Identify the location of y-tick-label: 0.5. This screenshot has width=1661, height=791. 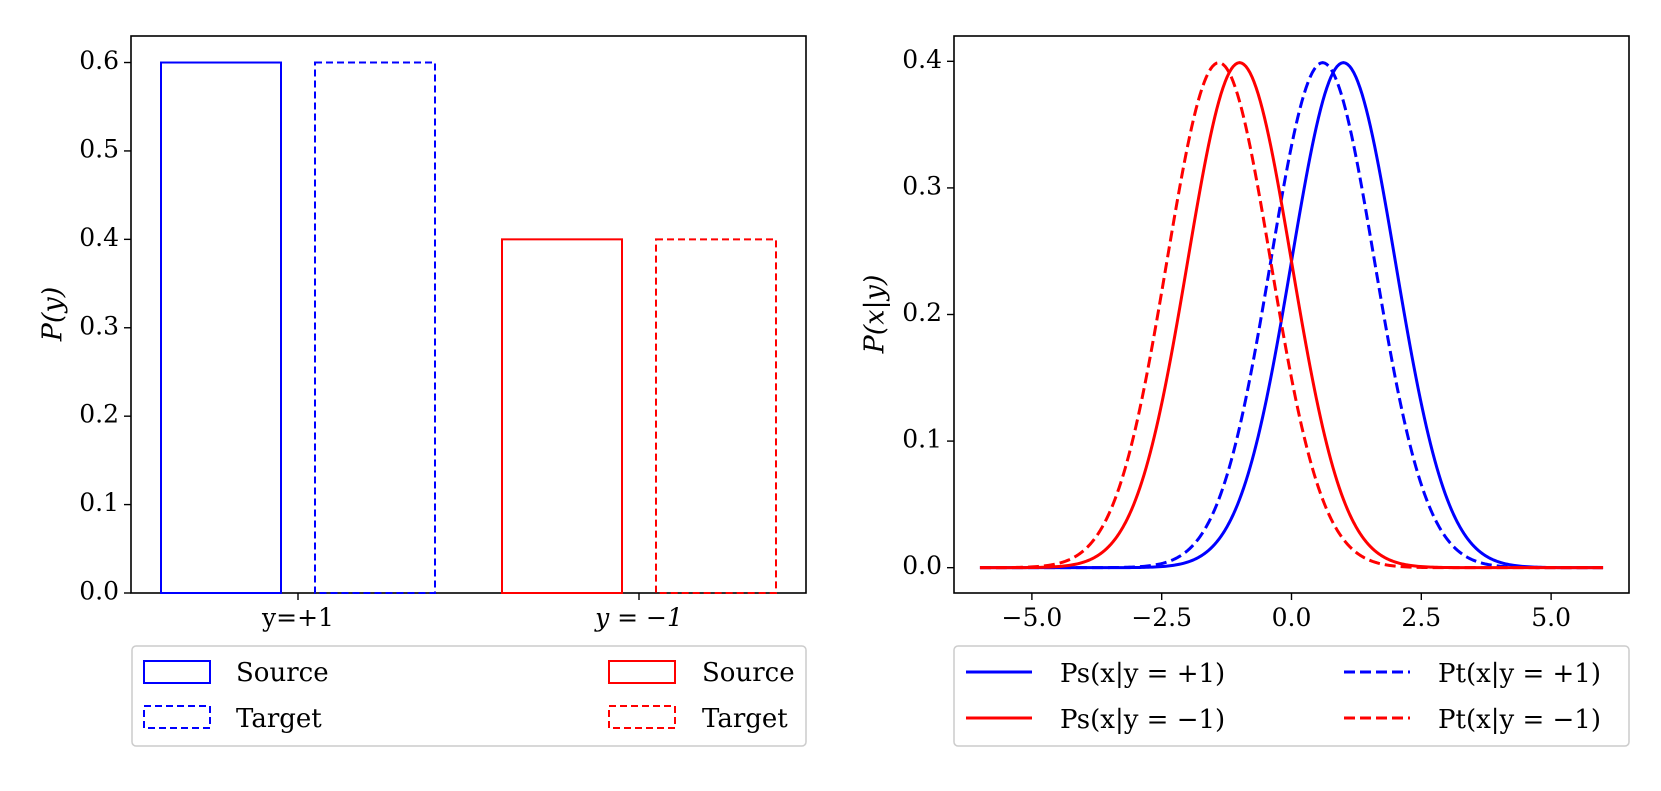
(99, 148).